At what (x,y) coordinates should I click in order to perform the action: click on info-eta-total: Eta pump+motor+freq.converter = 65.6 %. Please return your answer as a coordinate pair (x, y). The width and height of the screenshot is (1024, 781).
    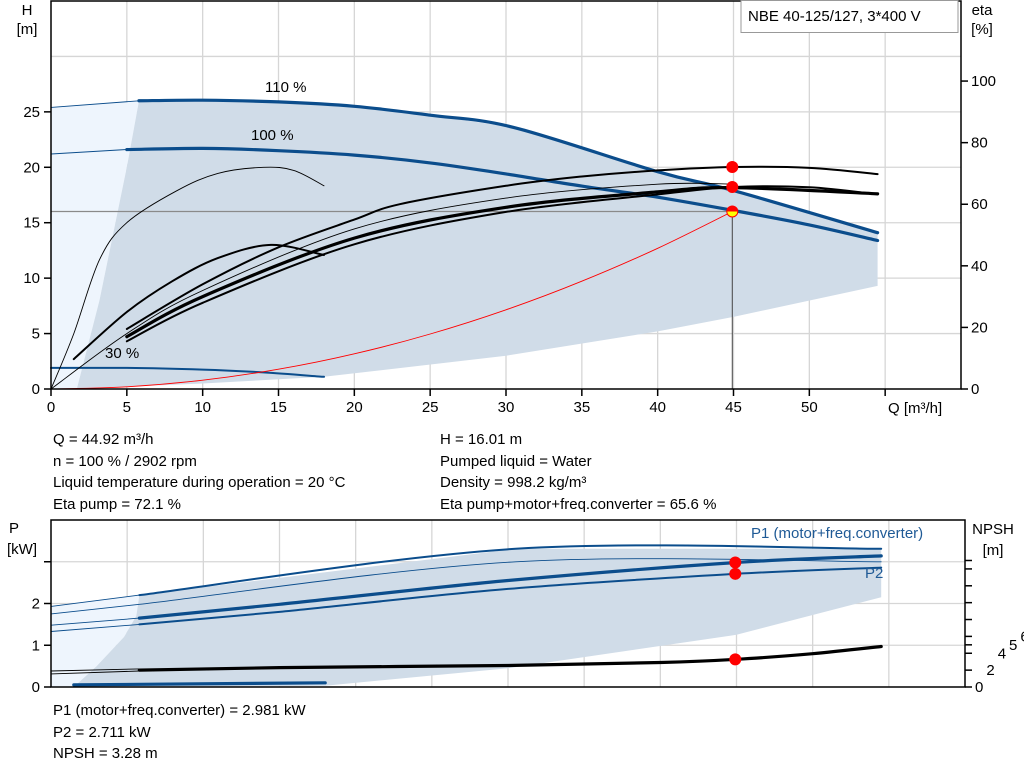
    Looking at the image, I should click on (578, 504).